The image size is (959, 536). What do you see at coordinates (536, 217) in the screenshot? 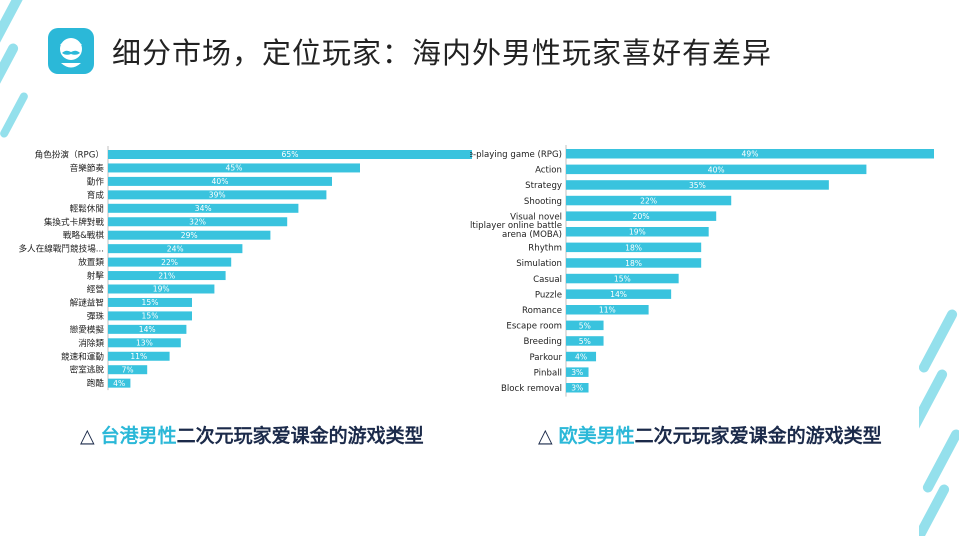
I see `category-label: Visual novel` at bounding box center [536, 217].